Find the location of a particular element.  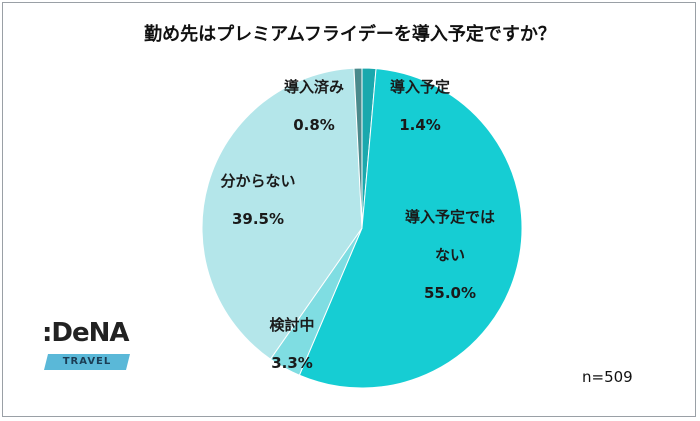

slice-value-label: 0.8% is located at coordinates (314, 125).